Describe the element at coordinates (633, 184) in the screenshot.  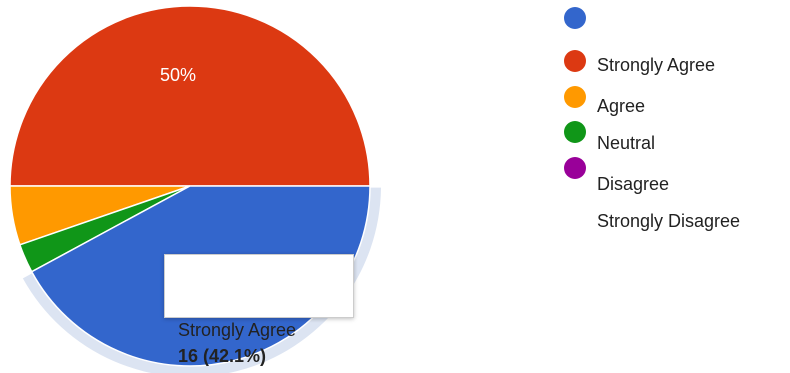
I see `legend-label-disagree: Disagree` at that location.